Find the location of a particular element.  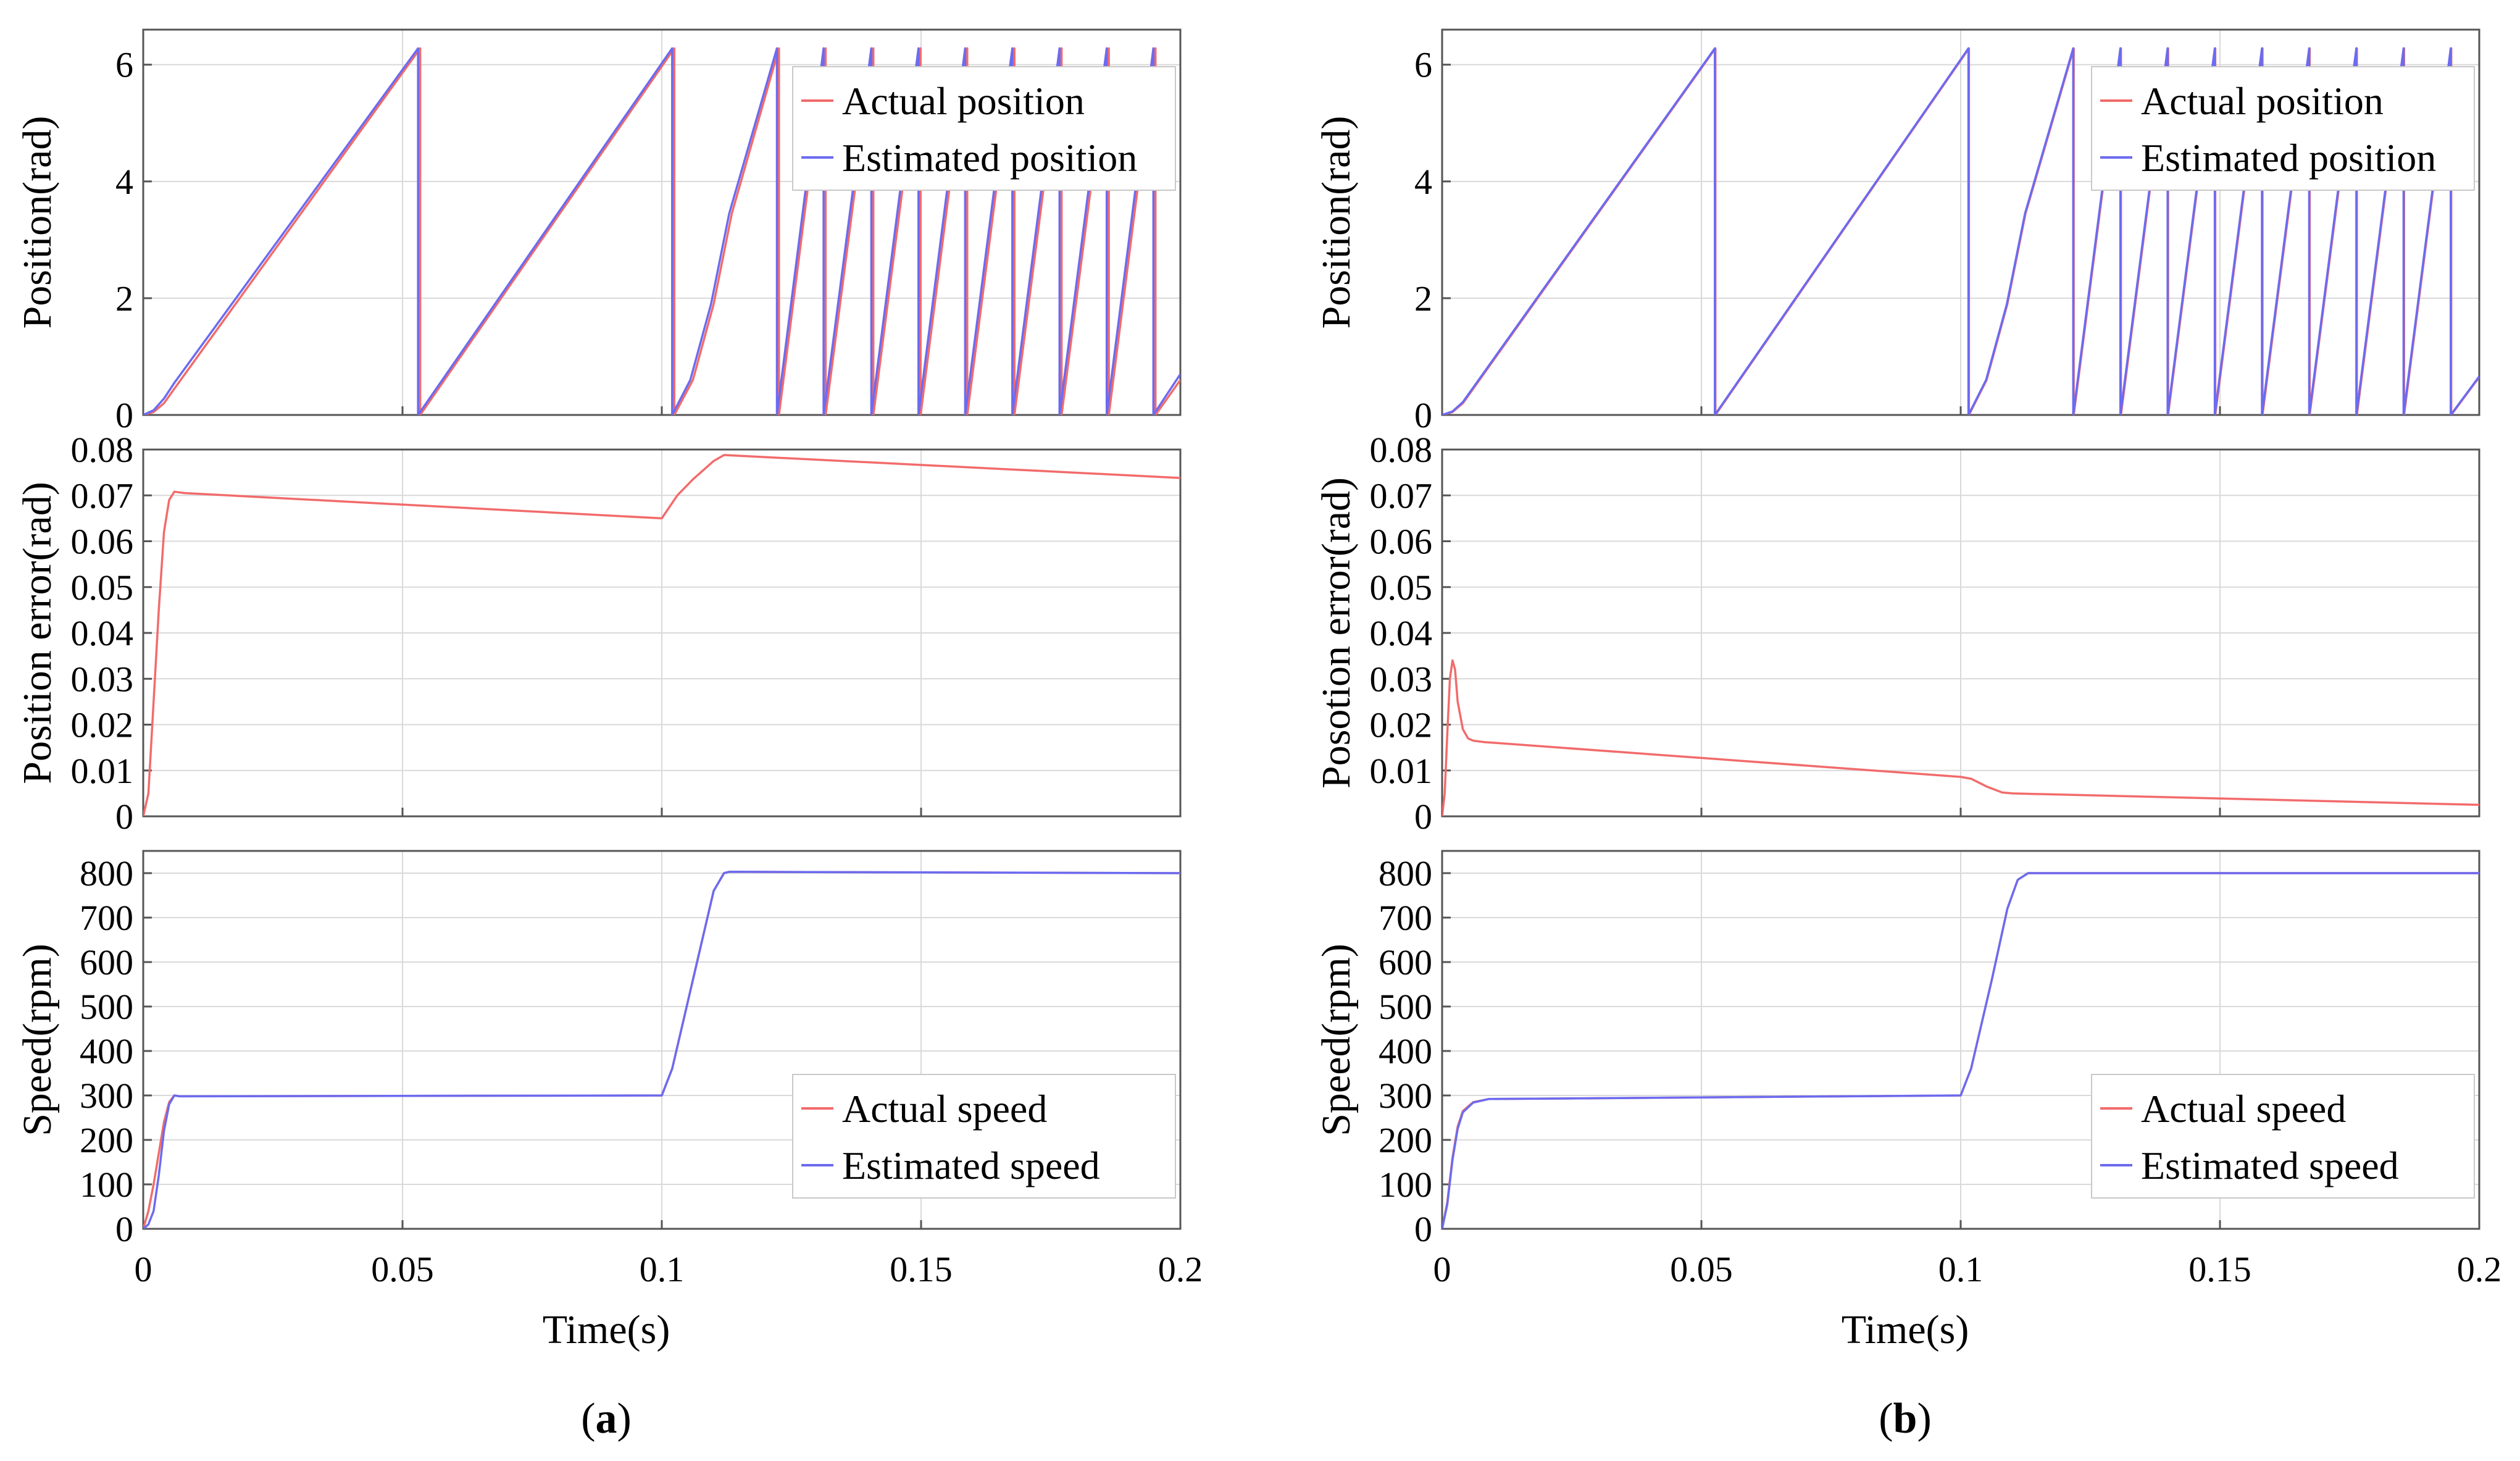

panel-caption-letter: b is located at coordinates (1905, 1418).